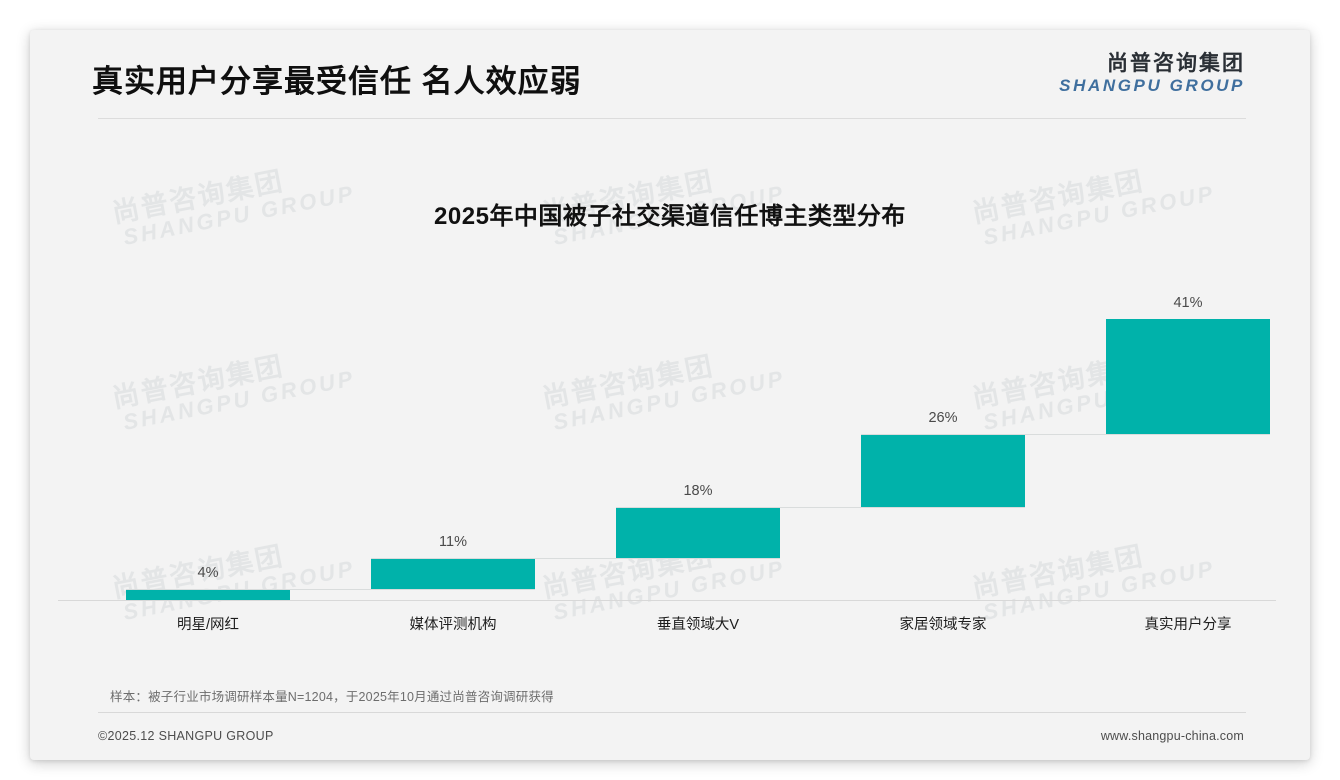 The height and width of the screenshot is (780, 1340). What do you see at coordinates (453, 541) in the screenshot?
I see `bar-value-label: 11%` at bounding box center [453, 541].